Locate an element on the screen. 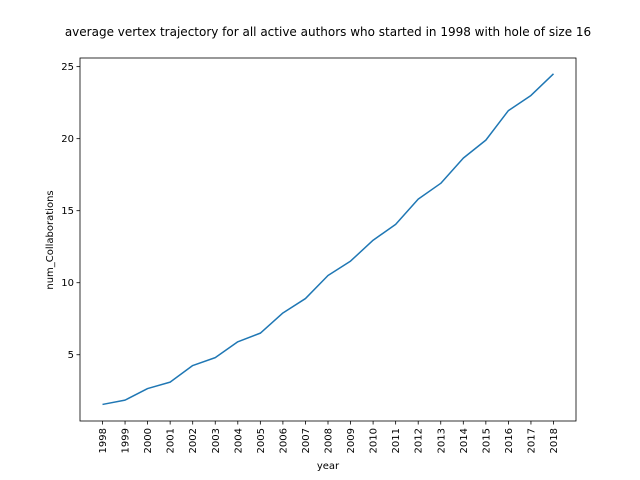 This screenshot has width=640, height=480. x-tick-label: 2003 is located at coordinates (216, 440).